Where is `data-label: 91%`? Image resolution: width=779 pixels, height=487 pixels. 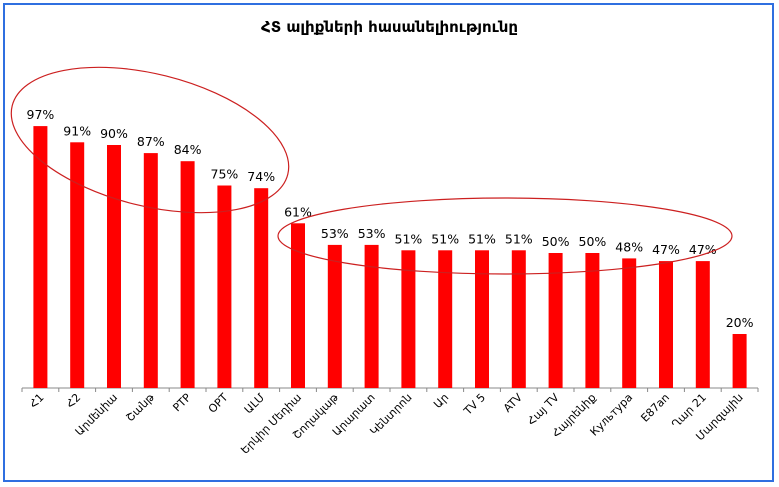 data-label: 91% is located at coordinates (77, 130).